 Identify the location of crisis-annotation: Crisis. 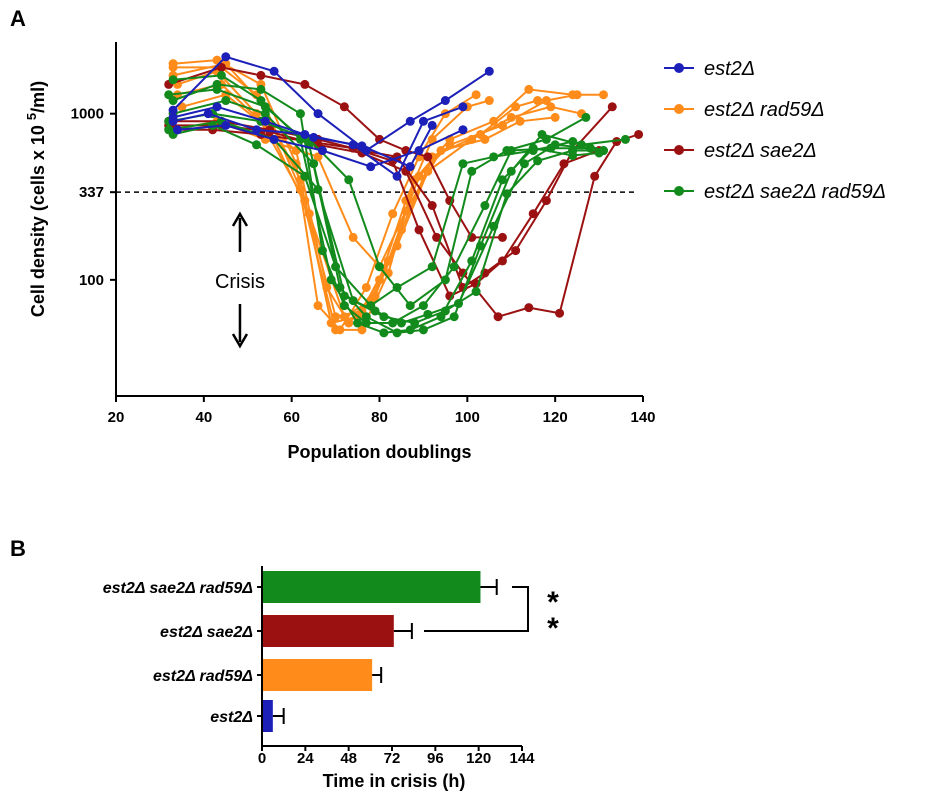
(240, 280).